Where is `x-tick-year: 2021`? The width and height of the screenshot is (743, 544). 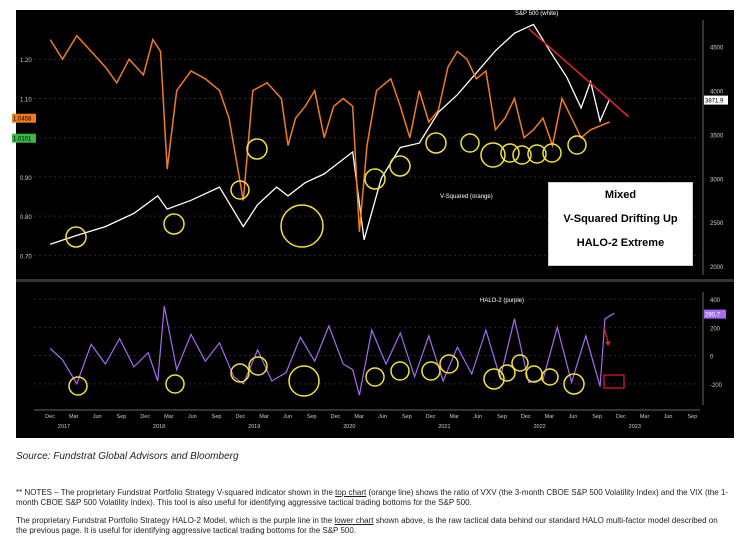
x-tick-year: 2021 is located at coordinates (444, 427).